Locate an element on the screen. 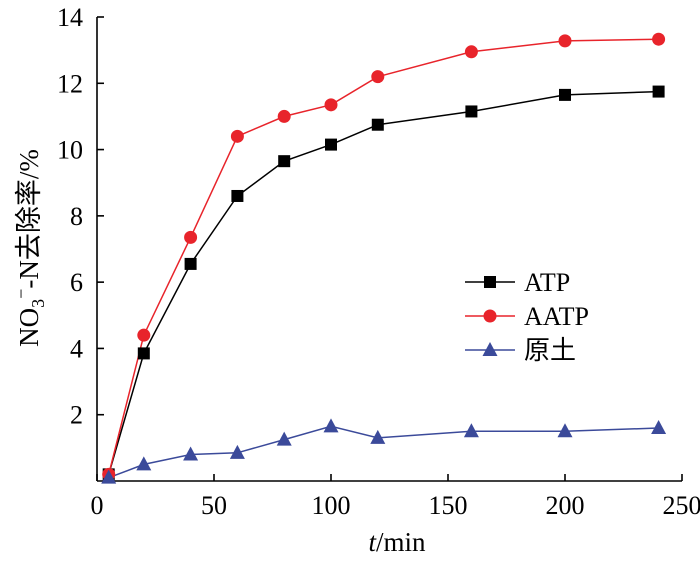  x-tick-label: 200 is located at coordinates (565, 505).